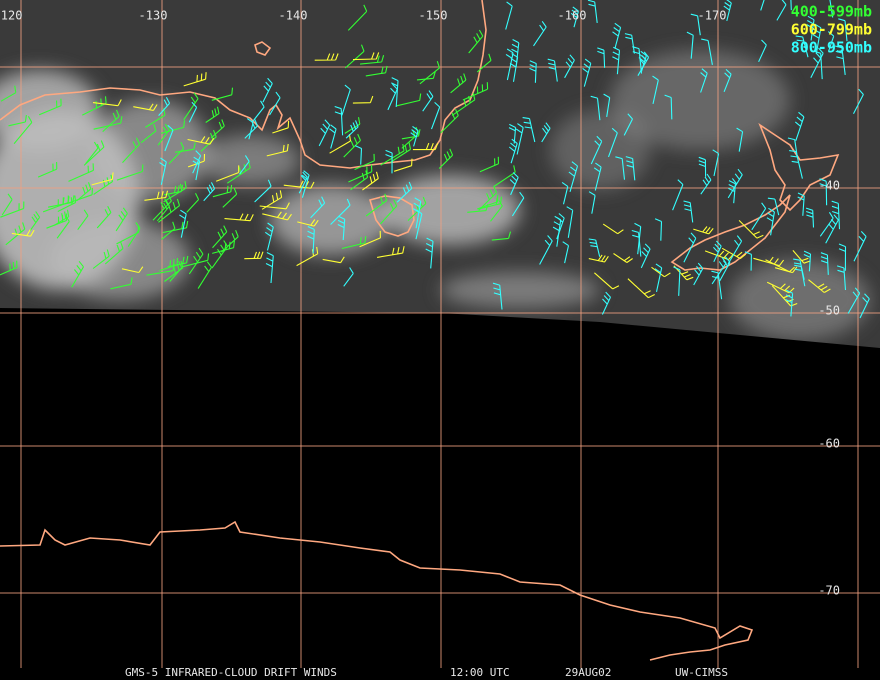  Describe the element at coordinates (231, 672) in the screenshot. I see `footer-satellite: GMS-5 INFRARED-CLOUD DRIFT WINDS` at that location.